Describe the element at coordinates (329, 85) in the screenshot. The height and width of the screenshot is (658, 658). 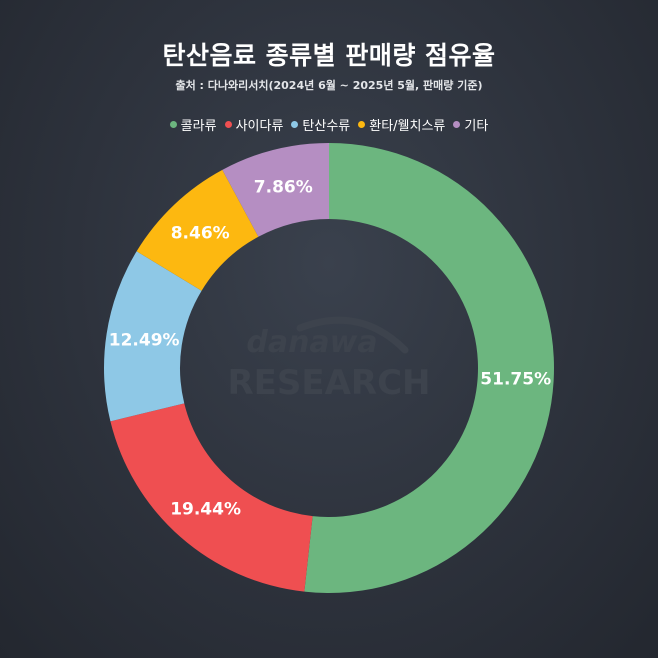
I see `chart-subtitle: 출처 : 다나와리서치(2024년 6월 ~ 2025년 5월, 판매량 기준)` at that location.